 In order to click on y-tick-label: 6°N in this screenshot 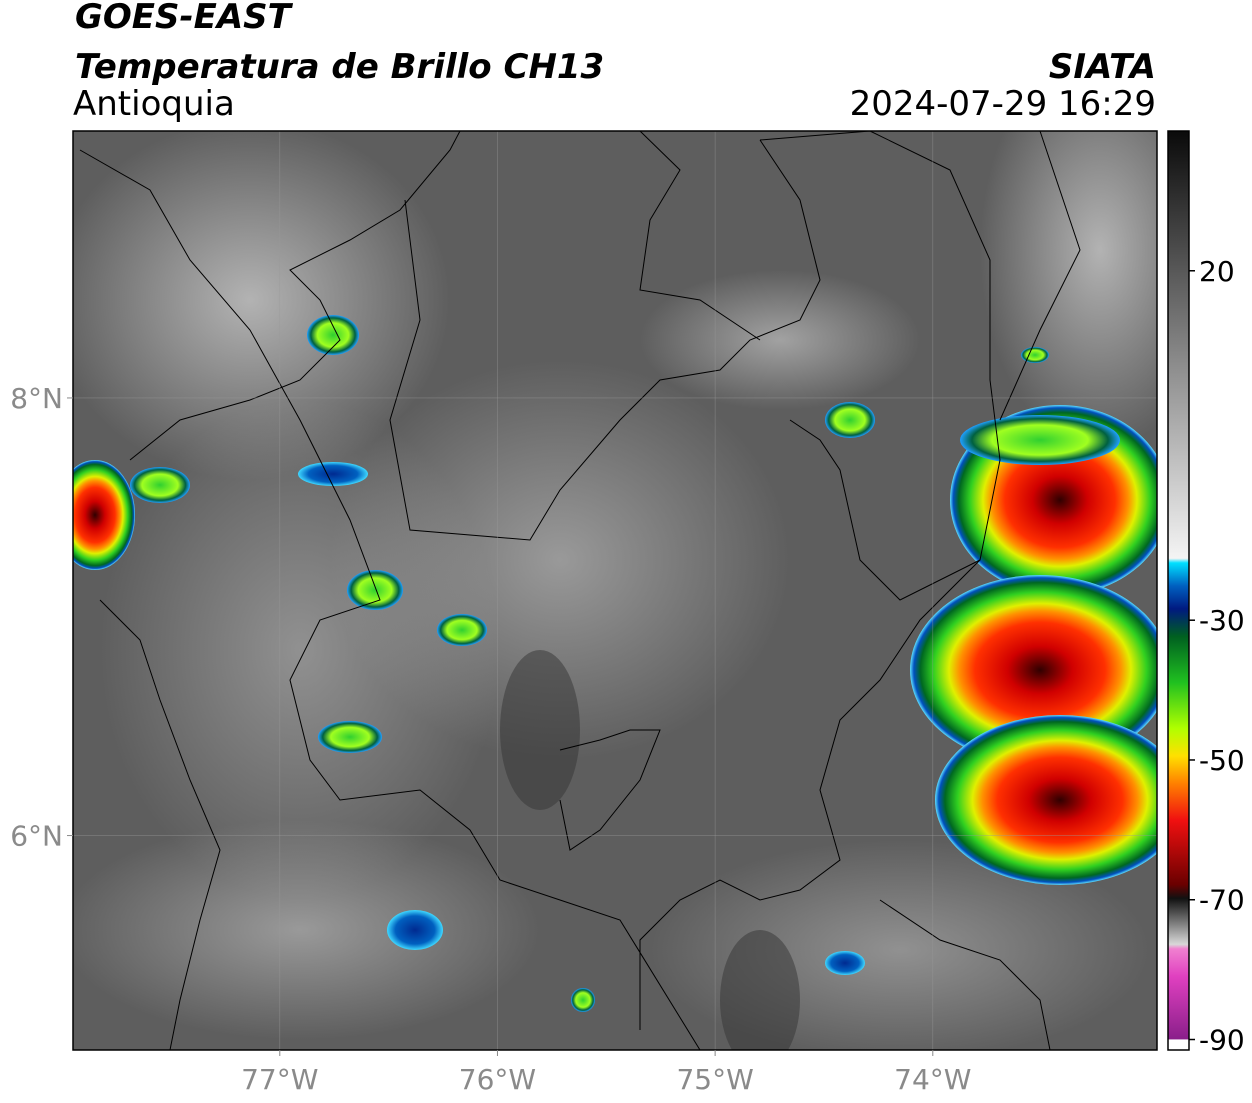, I will do `click(36, 836)`.